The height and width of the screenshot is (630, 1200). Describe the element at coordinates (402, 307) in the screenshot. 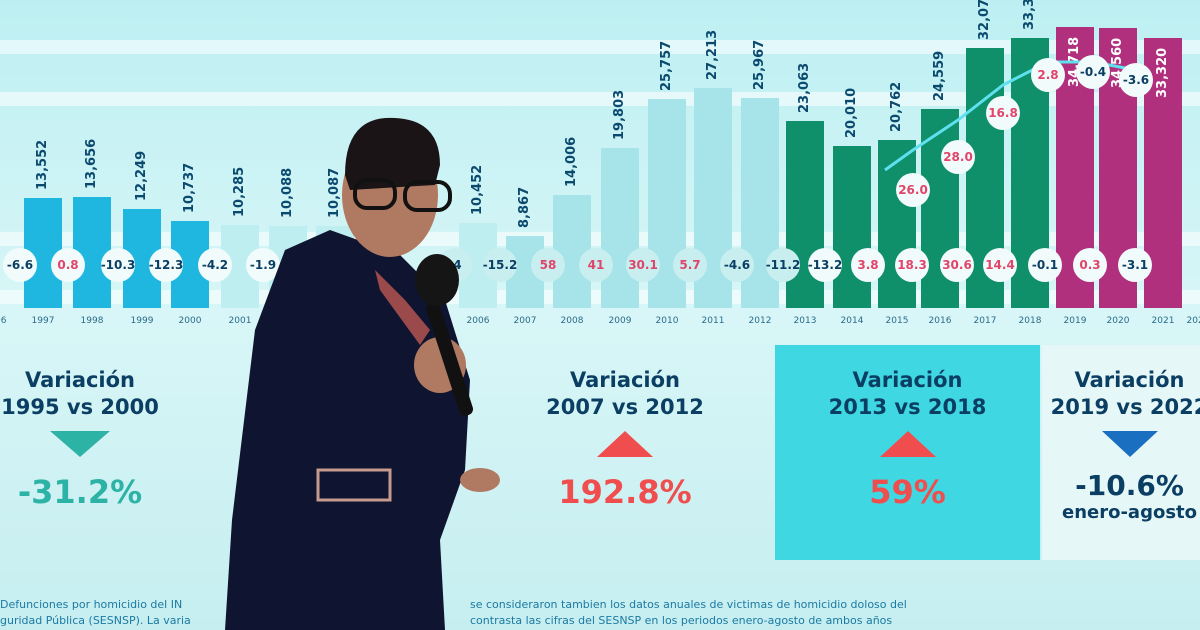

I see `scarf` at that location.